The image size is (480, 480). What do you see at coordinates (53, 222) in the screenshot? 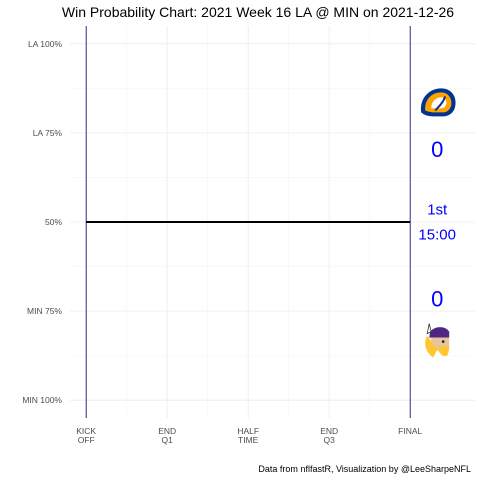
I see `y-tick-label: 50%` at bounding box center [53, 222].